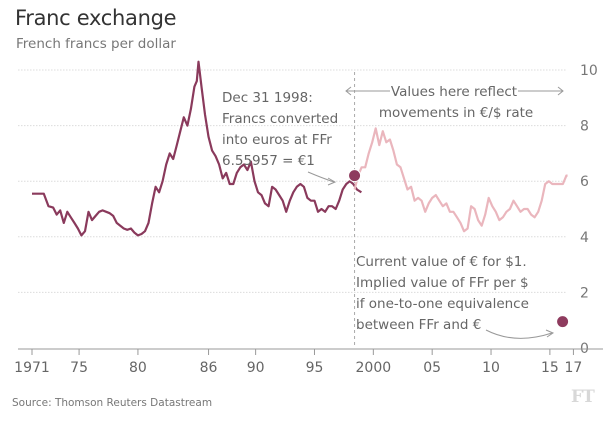 The height and width of the screenshot is (426, 614). What do you see at coordinates (418, 325) in the screenshot?
I see `annotation-current-line-4: between FFr and €` at bounding box center [418, 325].